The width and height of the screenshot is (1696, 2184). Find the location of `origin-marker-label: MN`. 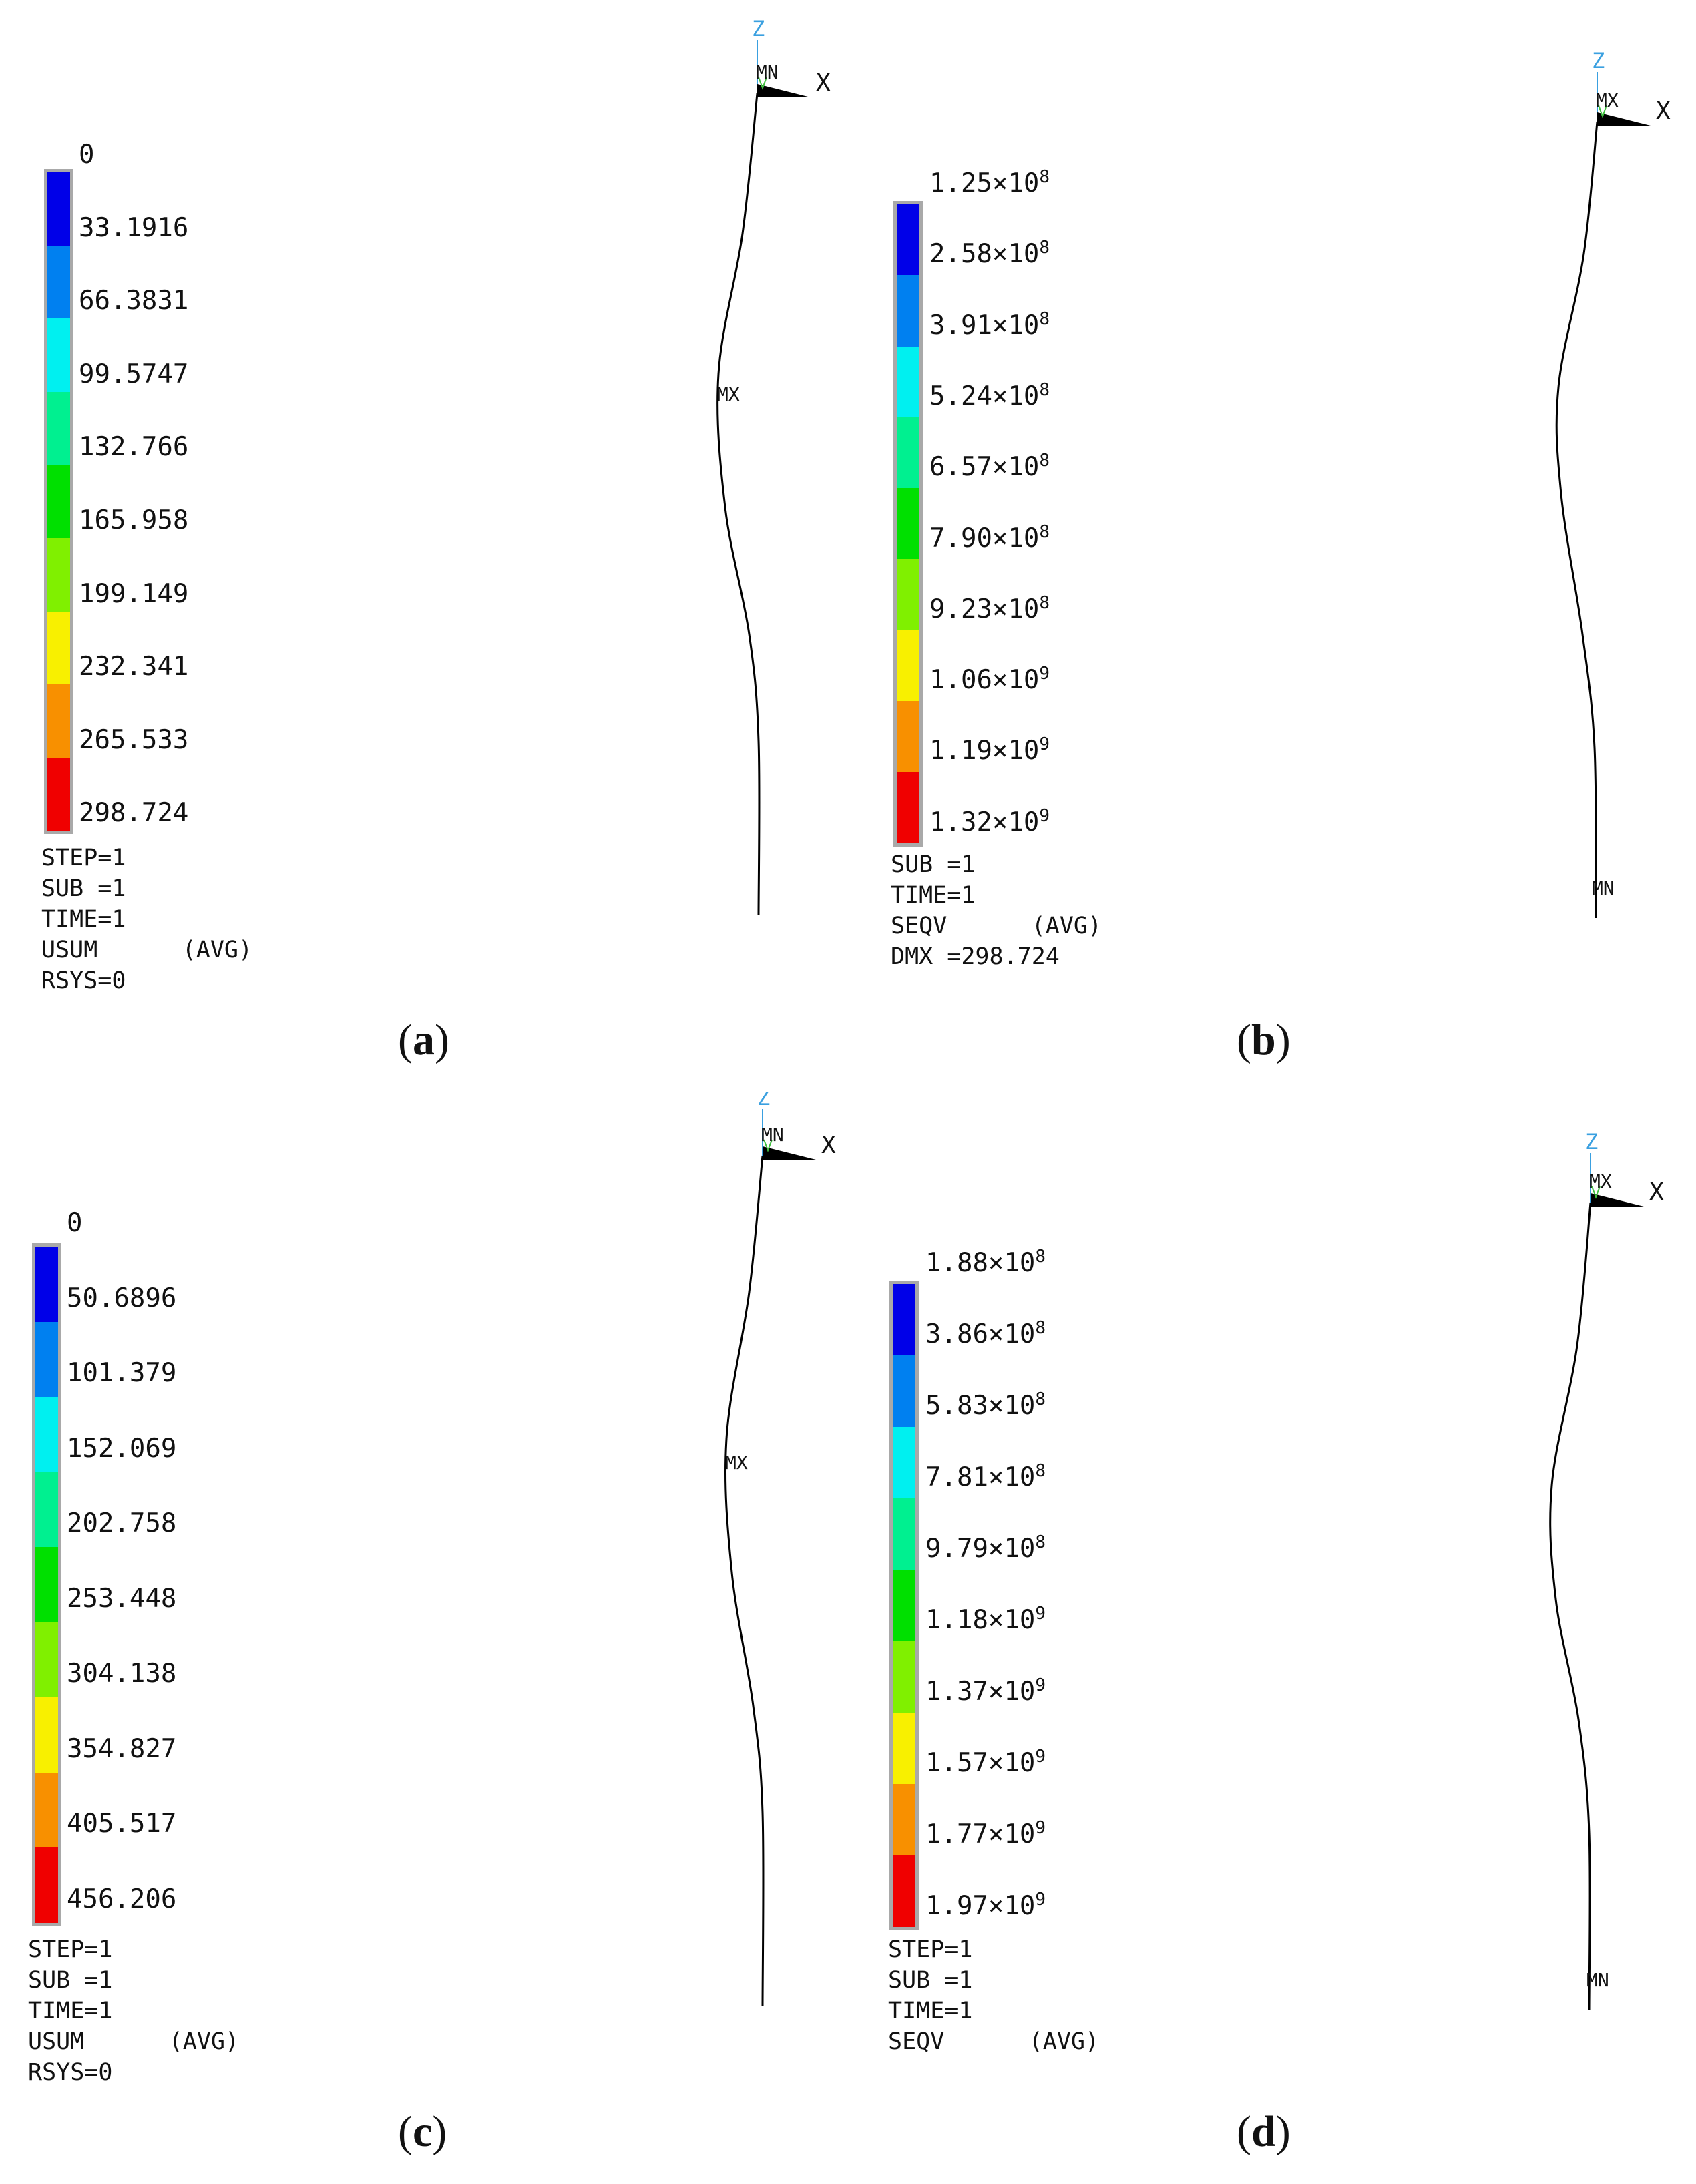

origin-marker-label: MN is located at coordinates (768, 72).